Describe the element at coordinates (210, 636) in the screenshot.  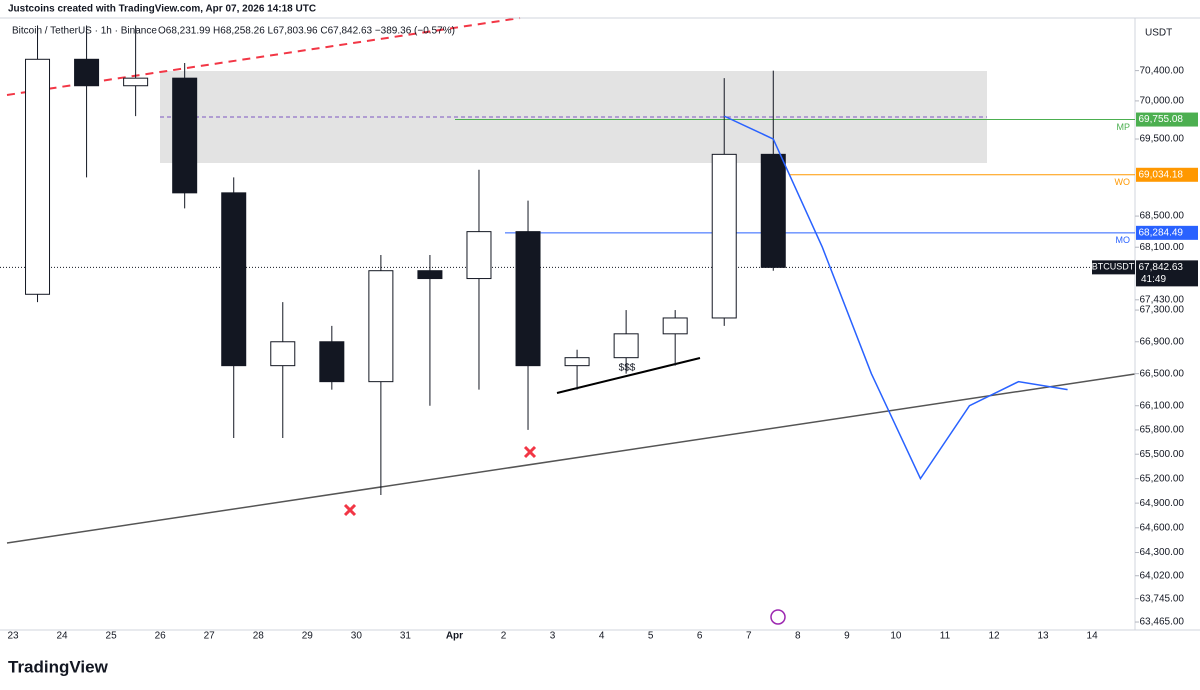
I see `x-tick-label: 27` at that location.